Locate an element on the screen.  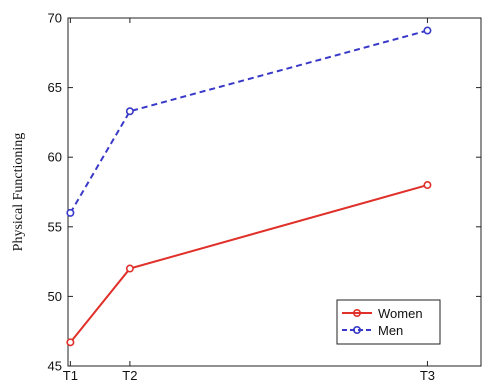
legend-label-women: Women is located at coordinates (400, 313).